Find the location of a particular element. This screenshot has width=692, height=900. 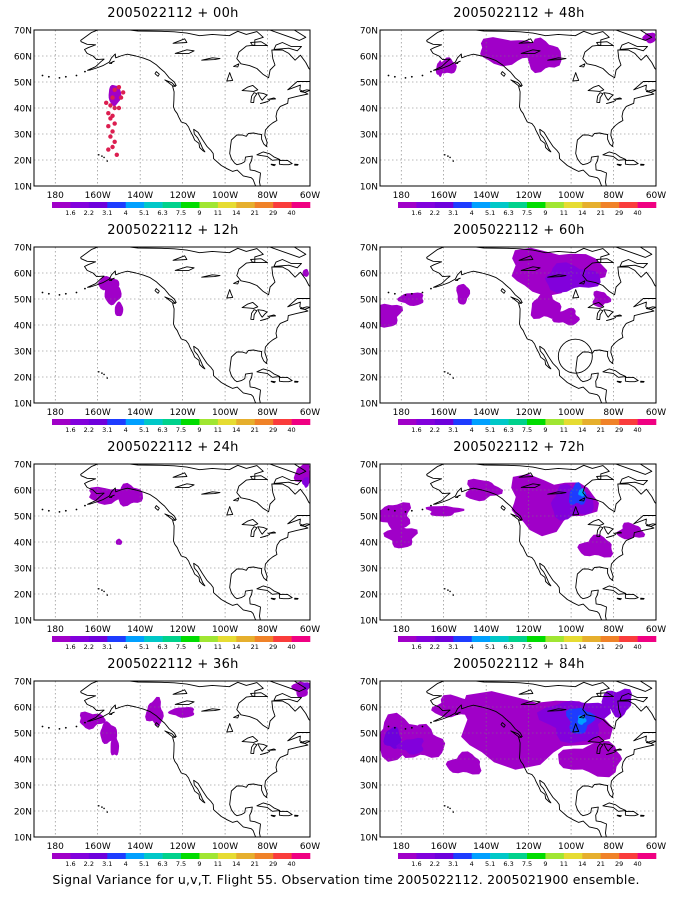

coastline-north-america is located at coordinates (541, 542).